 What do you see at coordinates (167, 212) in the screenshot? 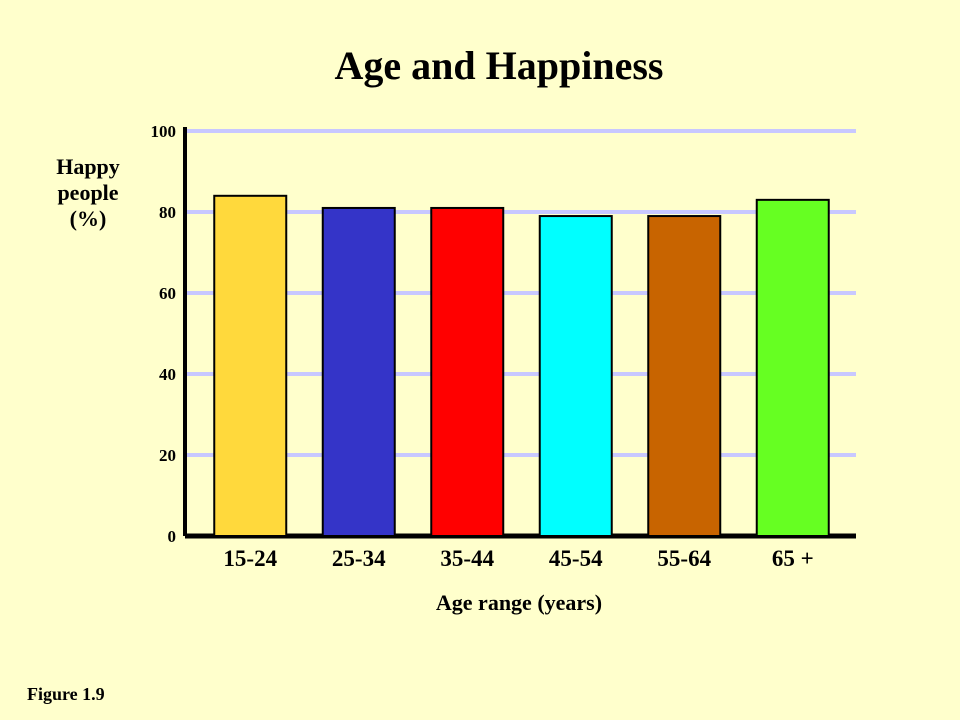
I see `y-tick-label: 80` at bounding box center [167, 212].